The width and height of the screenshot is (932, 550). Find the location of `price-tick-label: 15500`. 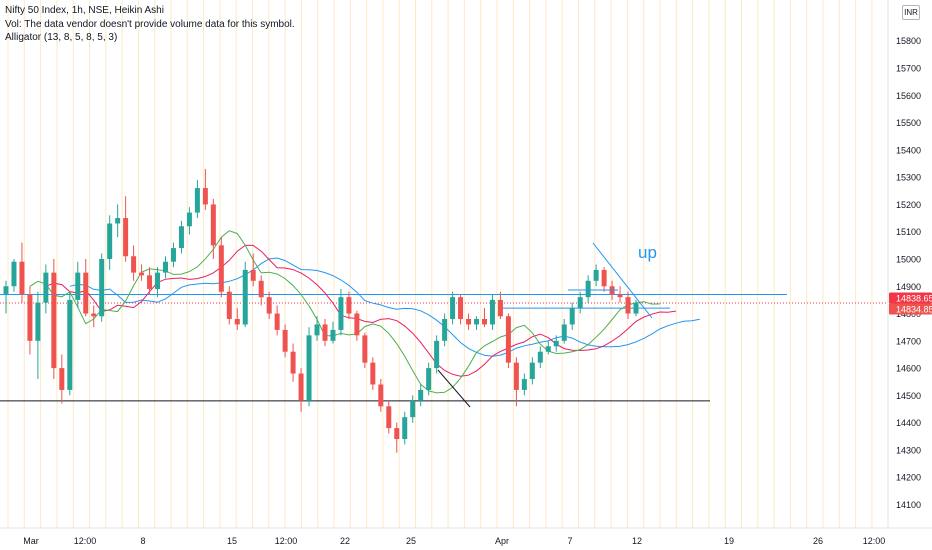

price-tick-label: 15500 is located at coordinates (908, 123).